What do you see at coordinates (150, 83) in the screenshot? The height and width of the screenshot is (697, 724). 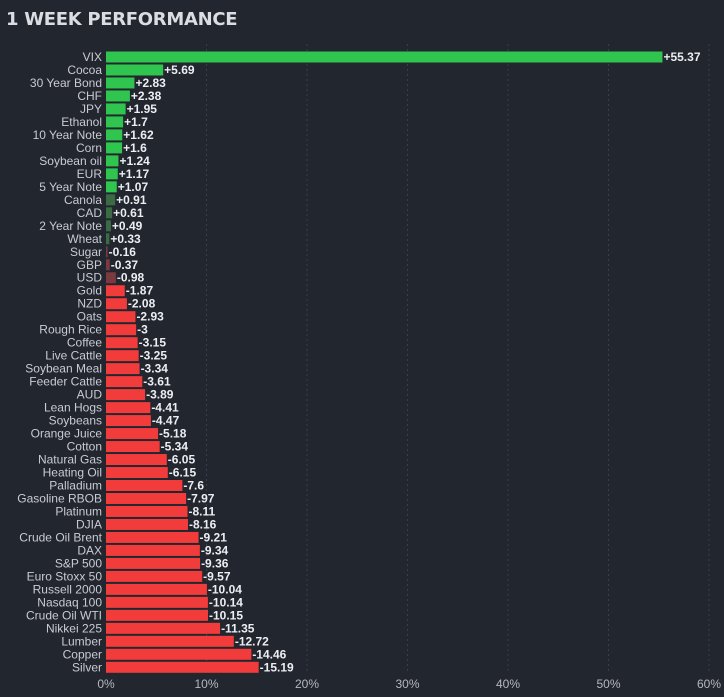 I see `value-label: +2.83` at bounding box center [150, 83].